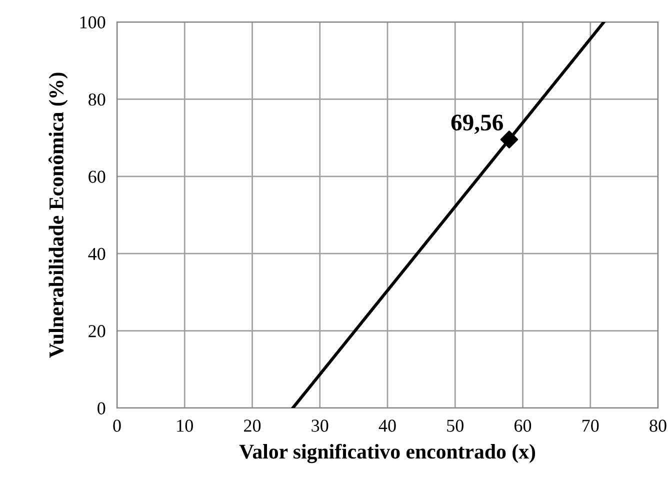 This screenshot has width=672, height=486. Describe the element at coordinates (117, 426) in the screenshot. I see `x-tick-label: 0` at that location.